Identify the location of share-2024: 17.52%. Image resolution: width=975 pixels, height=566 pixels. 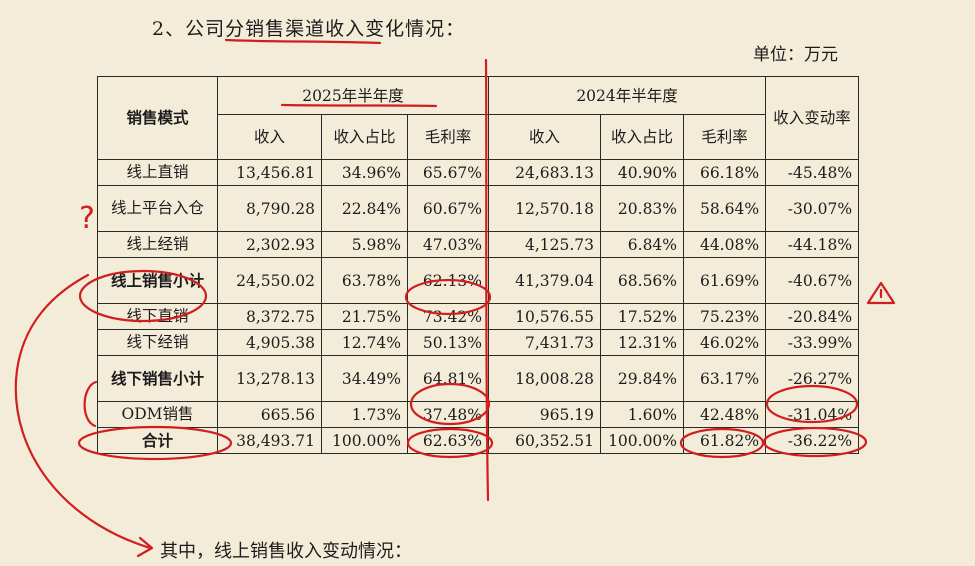
(642, 316).